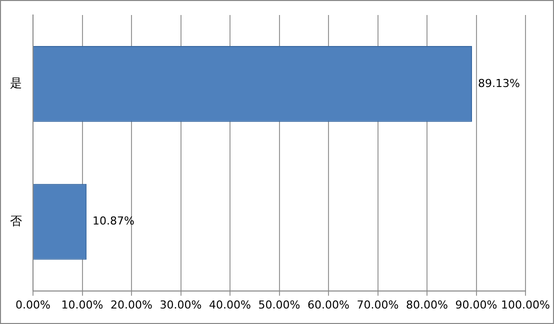  I want to click on x-tick-label: 60.00%, so click(329, 305).